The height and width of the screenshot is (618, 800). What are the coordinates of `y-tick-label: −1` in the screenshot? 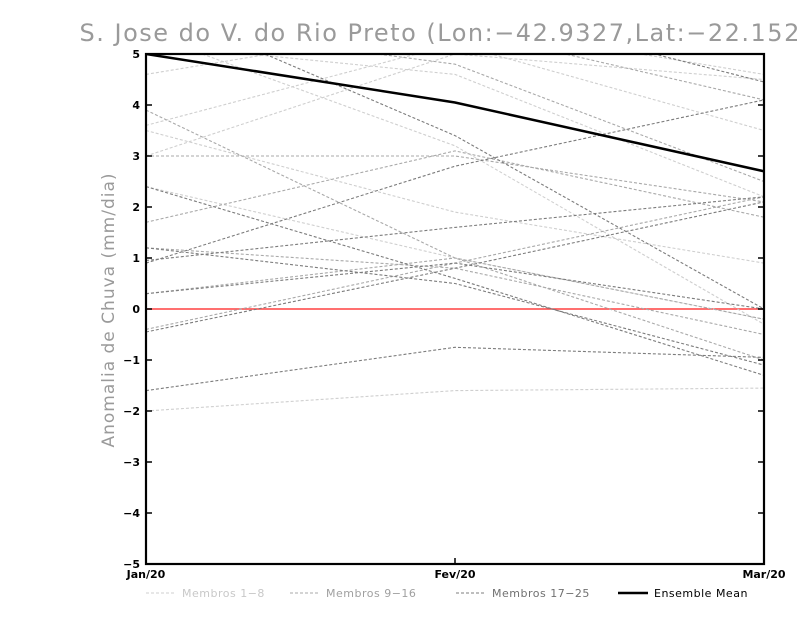 It's located at (131, 360).